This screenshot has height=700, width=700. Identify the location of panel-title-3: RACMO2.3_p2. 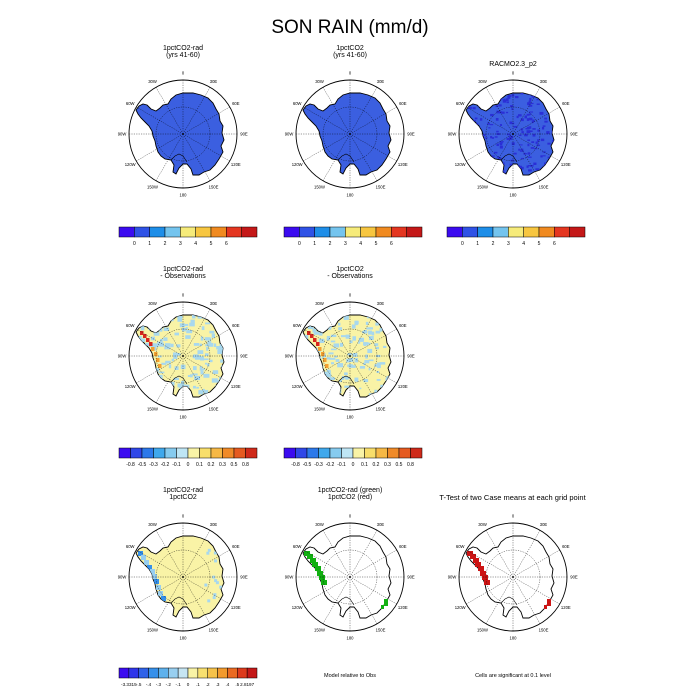
(513, 64).